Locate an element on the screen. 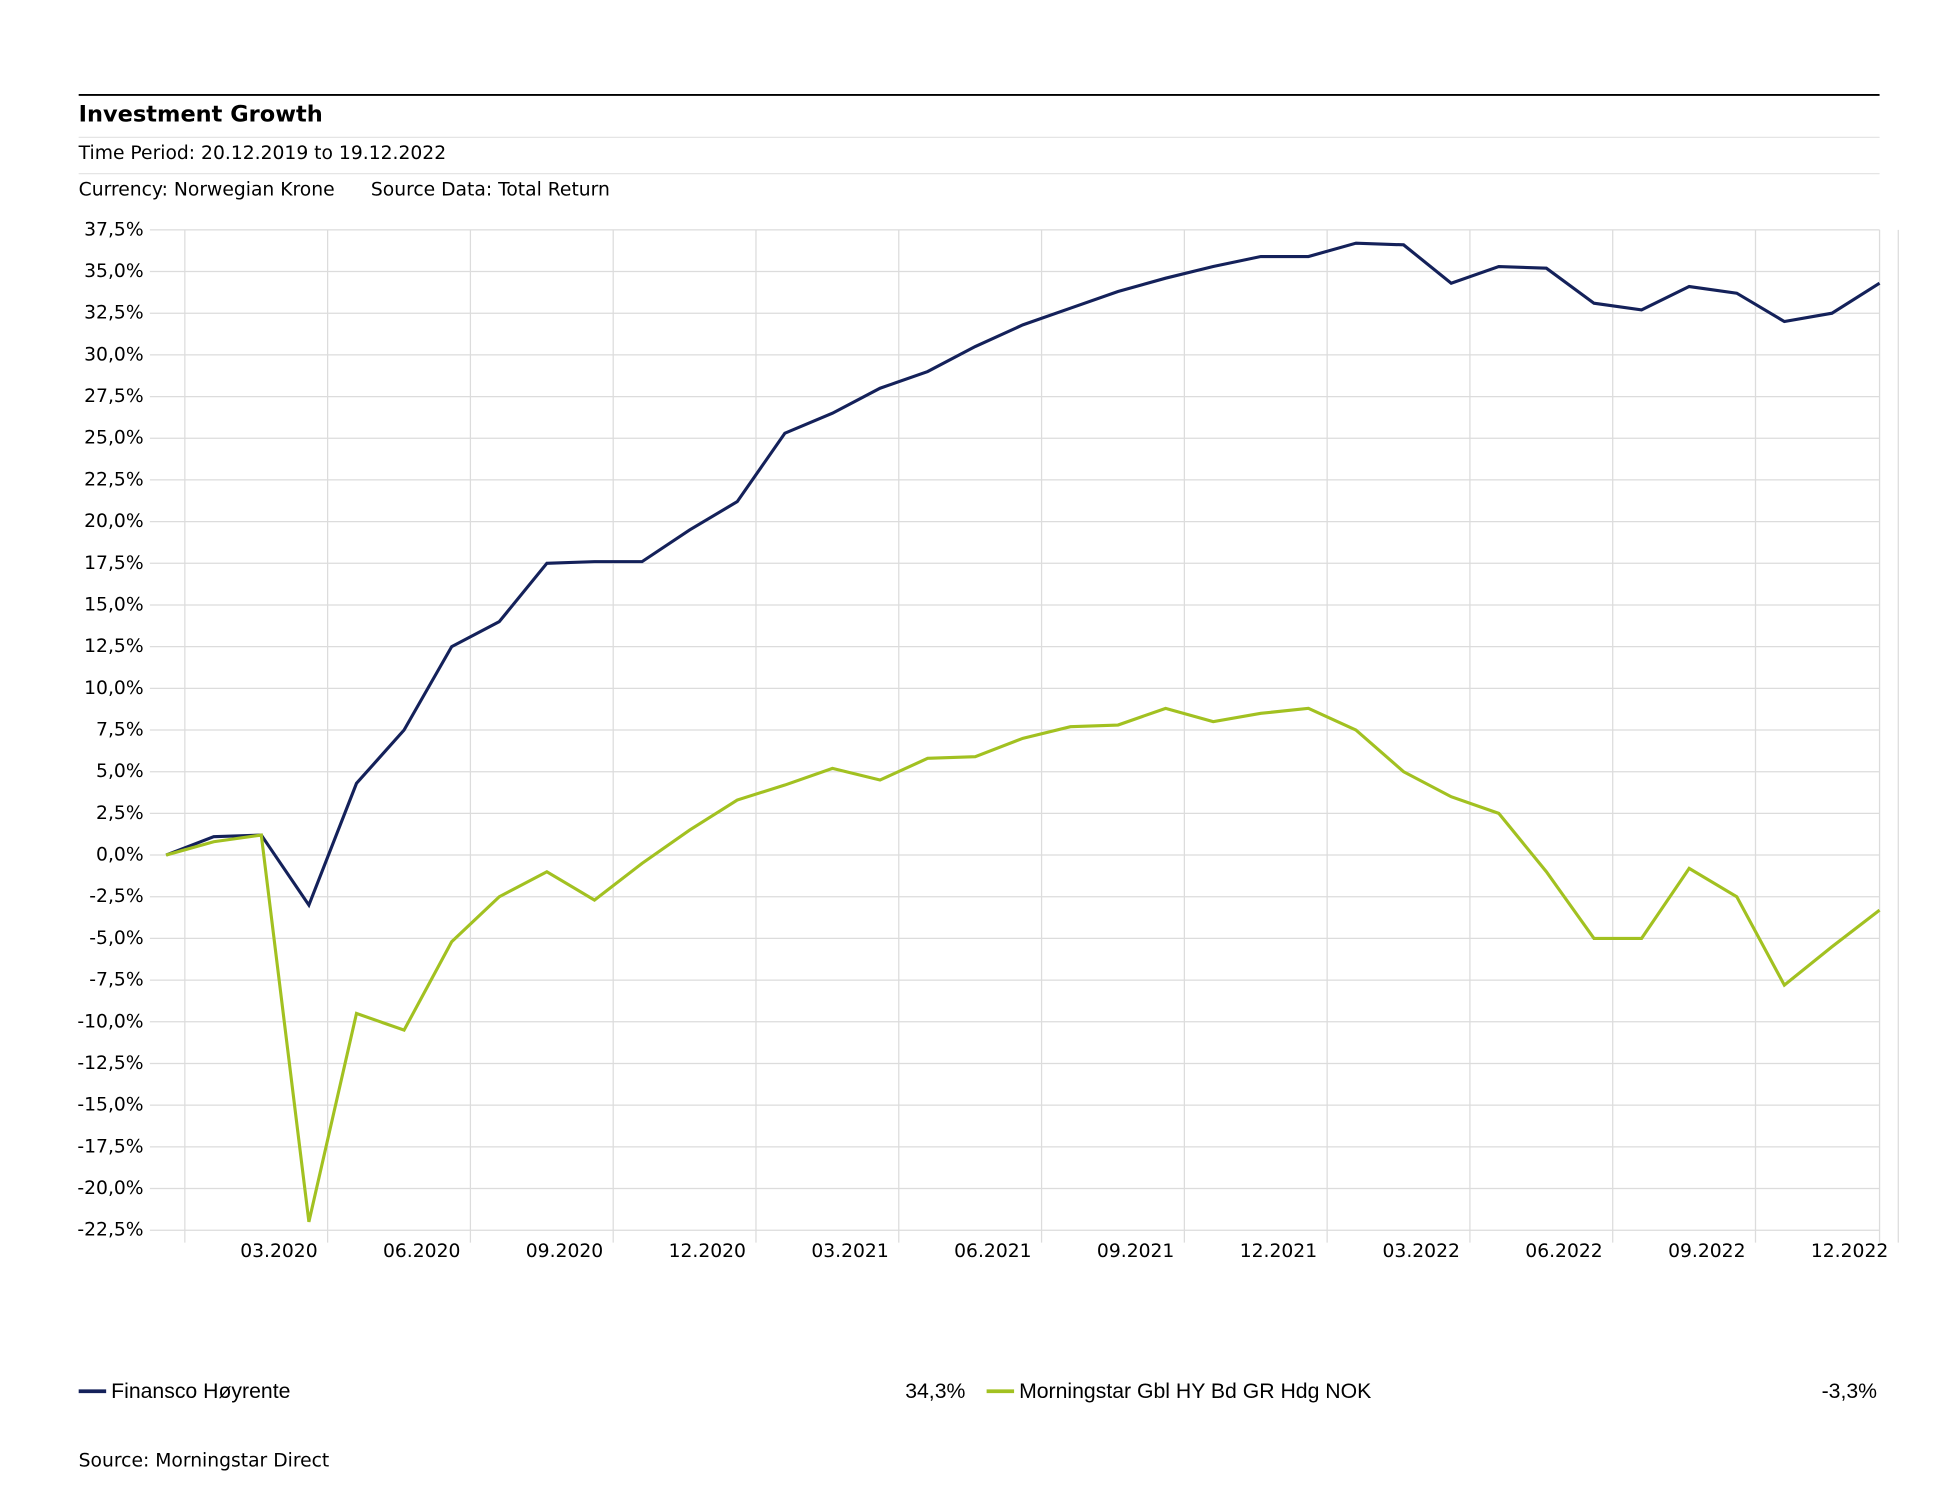  x-tick-label: 09.2021 is located at coordinates (1135, 1251).